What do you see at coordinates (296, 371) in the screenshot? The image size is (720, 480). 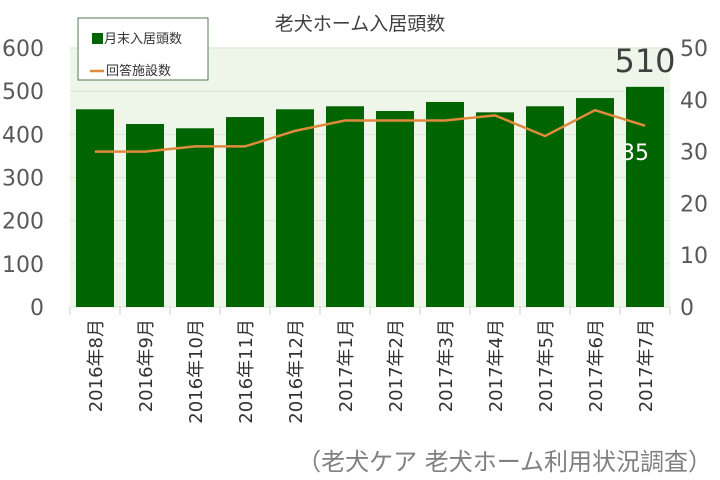 I see `x-tick-label: 2016年12月` at bounding box center [296, 371].